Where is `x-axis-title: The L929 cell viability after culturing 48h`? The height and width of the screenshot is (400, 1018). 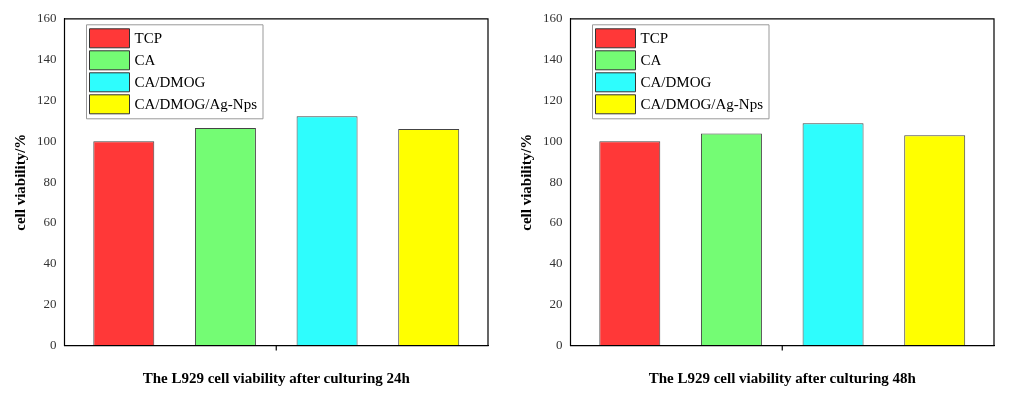
x-axis-title: The L929 cell viability after culturing 48h is located at coordinates (782, 377).